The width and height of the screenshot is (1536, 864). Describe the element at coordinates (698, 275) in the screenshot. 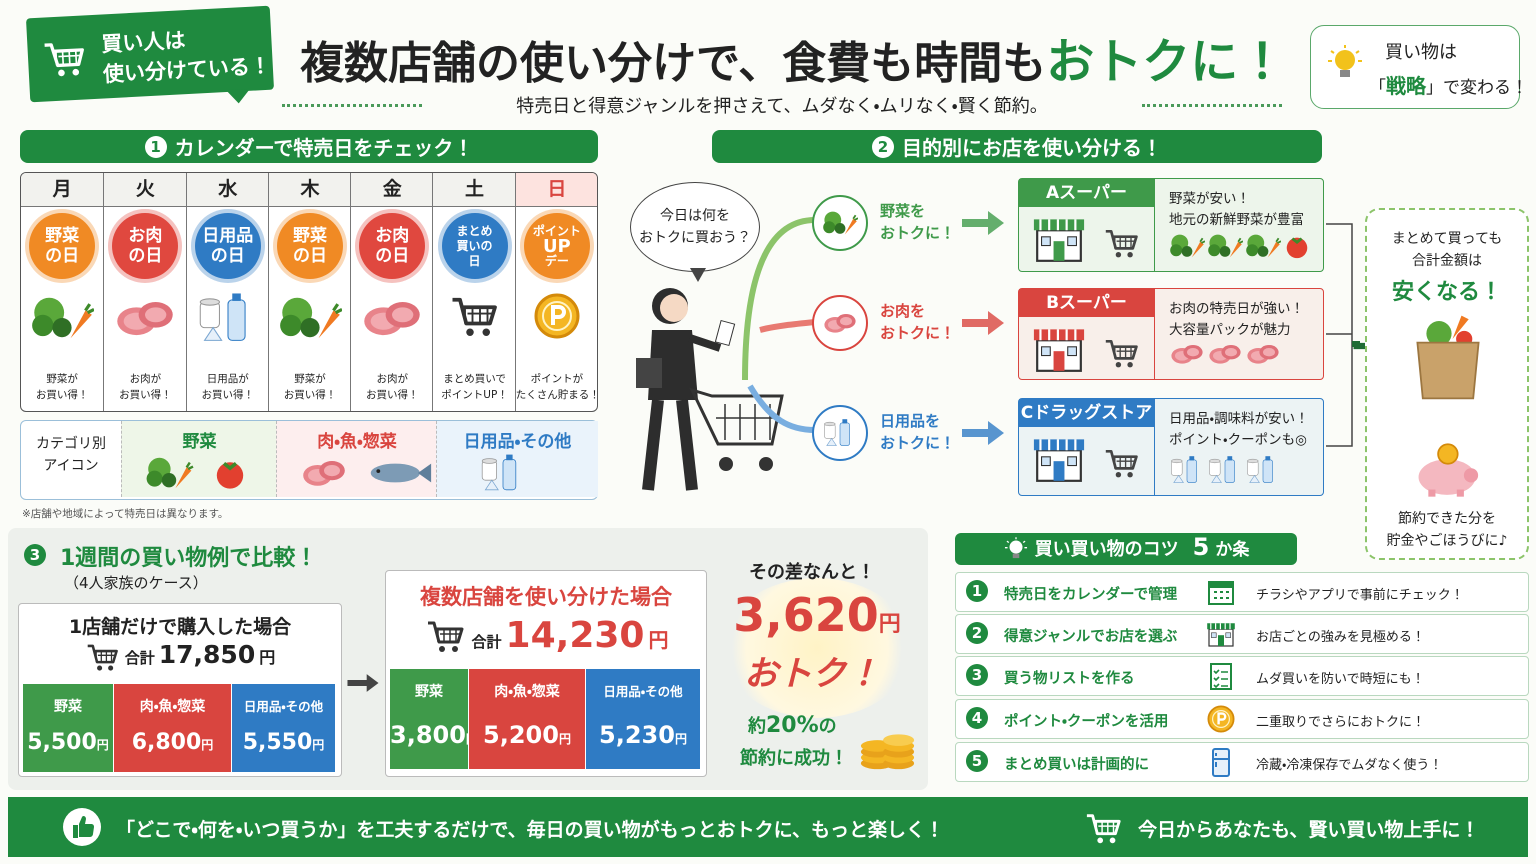

I see `speech-tail` at that location.